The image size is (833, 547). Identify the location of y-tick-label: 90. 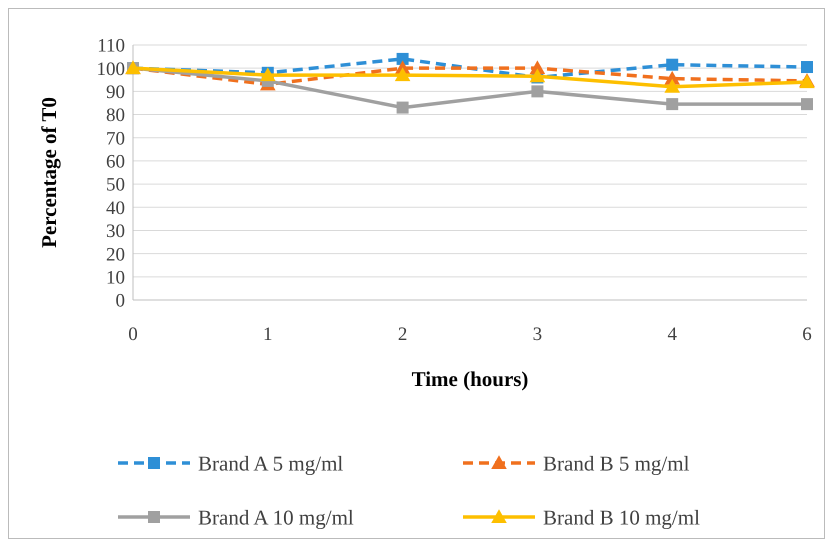
(115, 93).